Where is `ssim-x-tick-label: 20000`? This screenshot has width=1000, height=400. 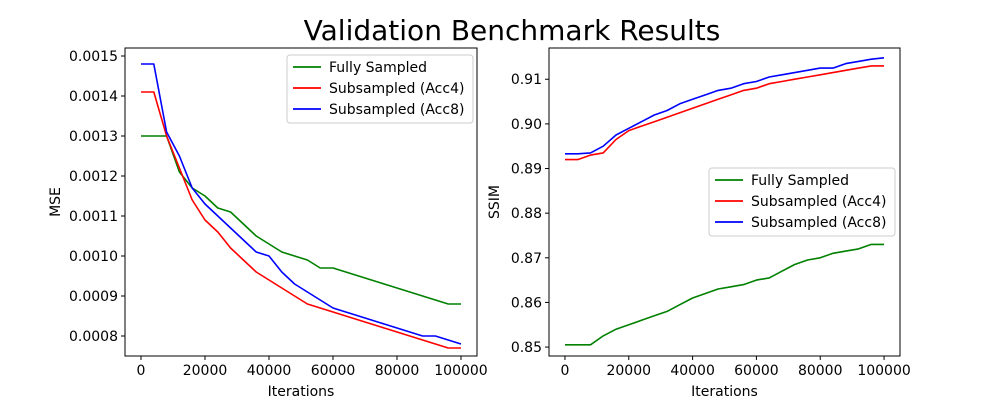
ssim-x-tick-label: 20000 is located at coordinates (628, 371).